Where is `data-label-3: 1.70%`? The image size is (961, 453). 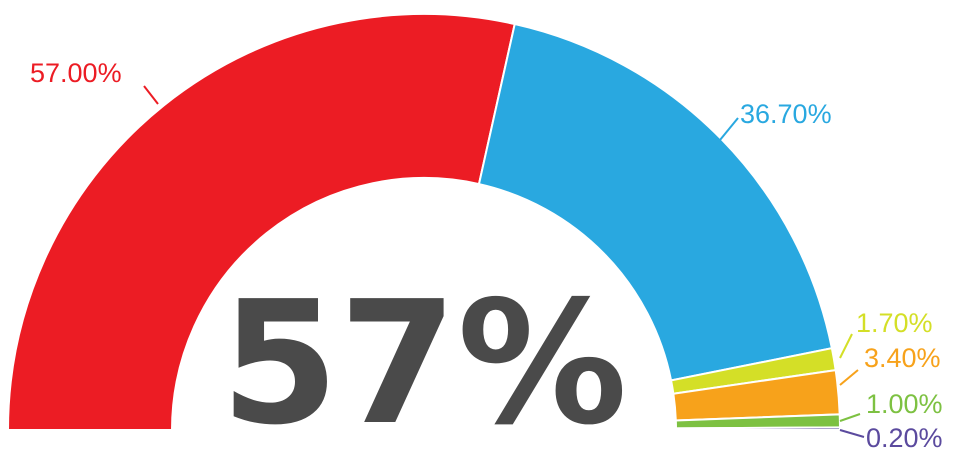
data-label-3: 1.70% is located at coordinates (894, 323).